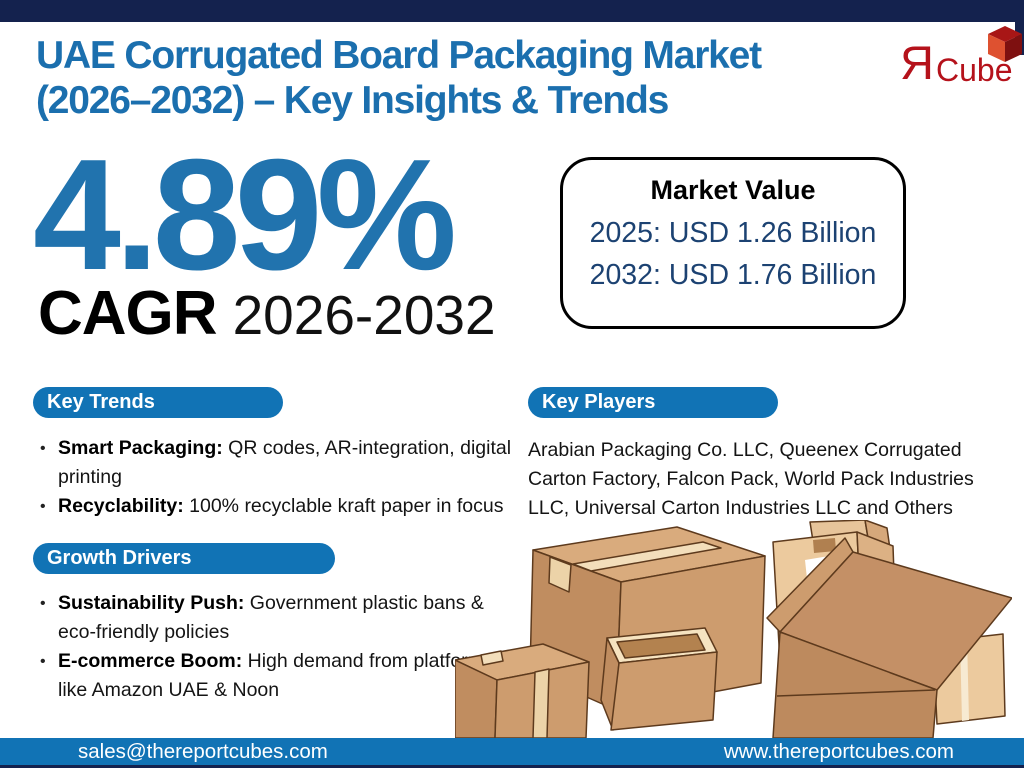 The width and height of the screenshot is (1024, 768). Describe the element at coordinates (733, 275) in the screenshot. I see `market-value-2032: 2032: USD 1.76 Billion` at that location.